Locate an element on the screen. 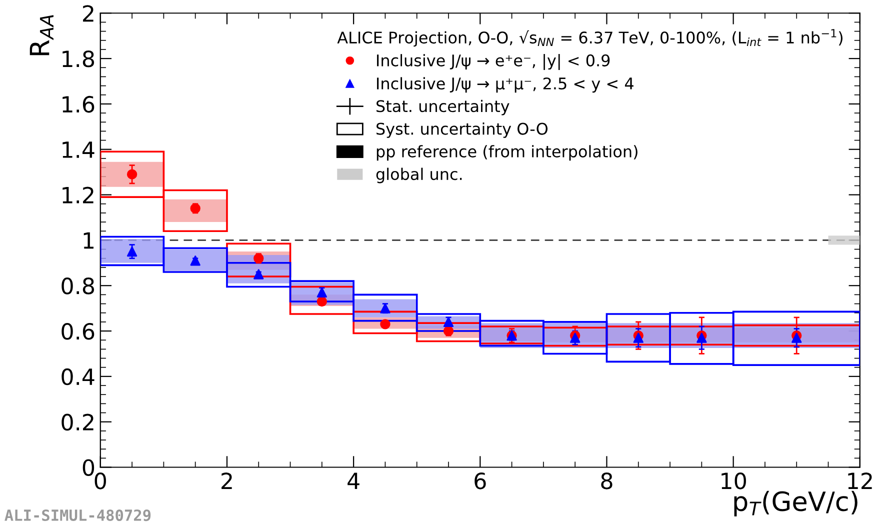 Image resolution: width=873 pixels, height=525 pixels. y-tick-label: 1.6 is located at coordinates (78, 104).